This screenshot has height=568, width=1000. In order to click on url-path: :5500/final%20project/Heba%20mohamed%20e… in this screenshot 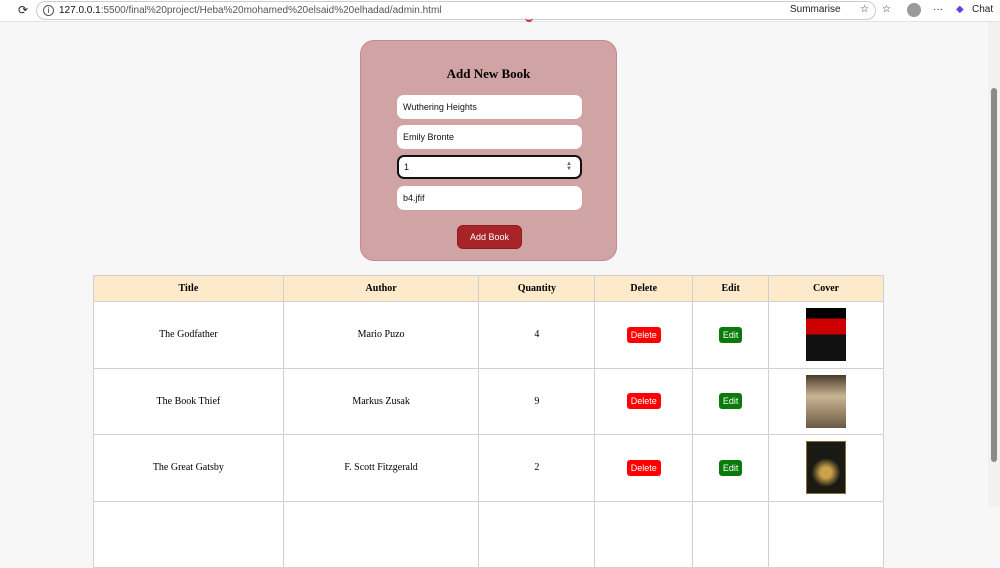, I will do `click(271, 10)`.